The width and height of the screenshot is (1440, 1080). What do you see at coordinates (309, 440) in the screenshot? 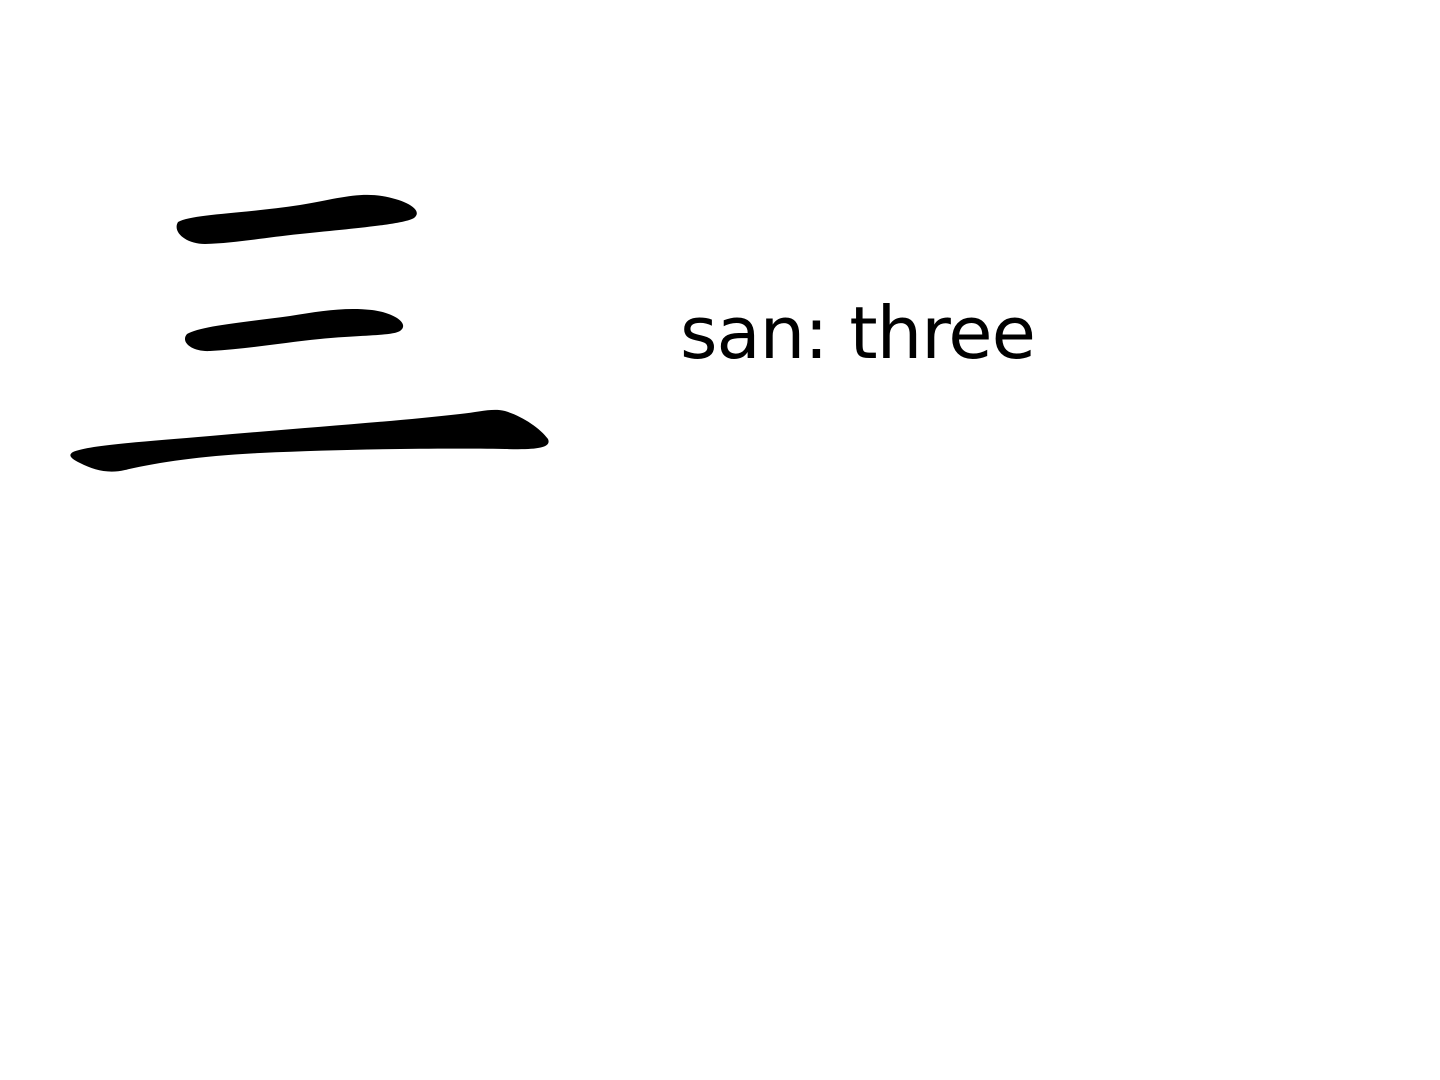
I see `stroke-bottom` at bounding box center [309, 440].